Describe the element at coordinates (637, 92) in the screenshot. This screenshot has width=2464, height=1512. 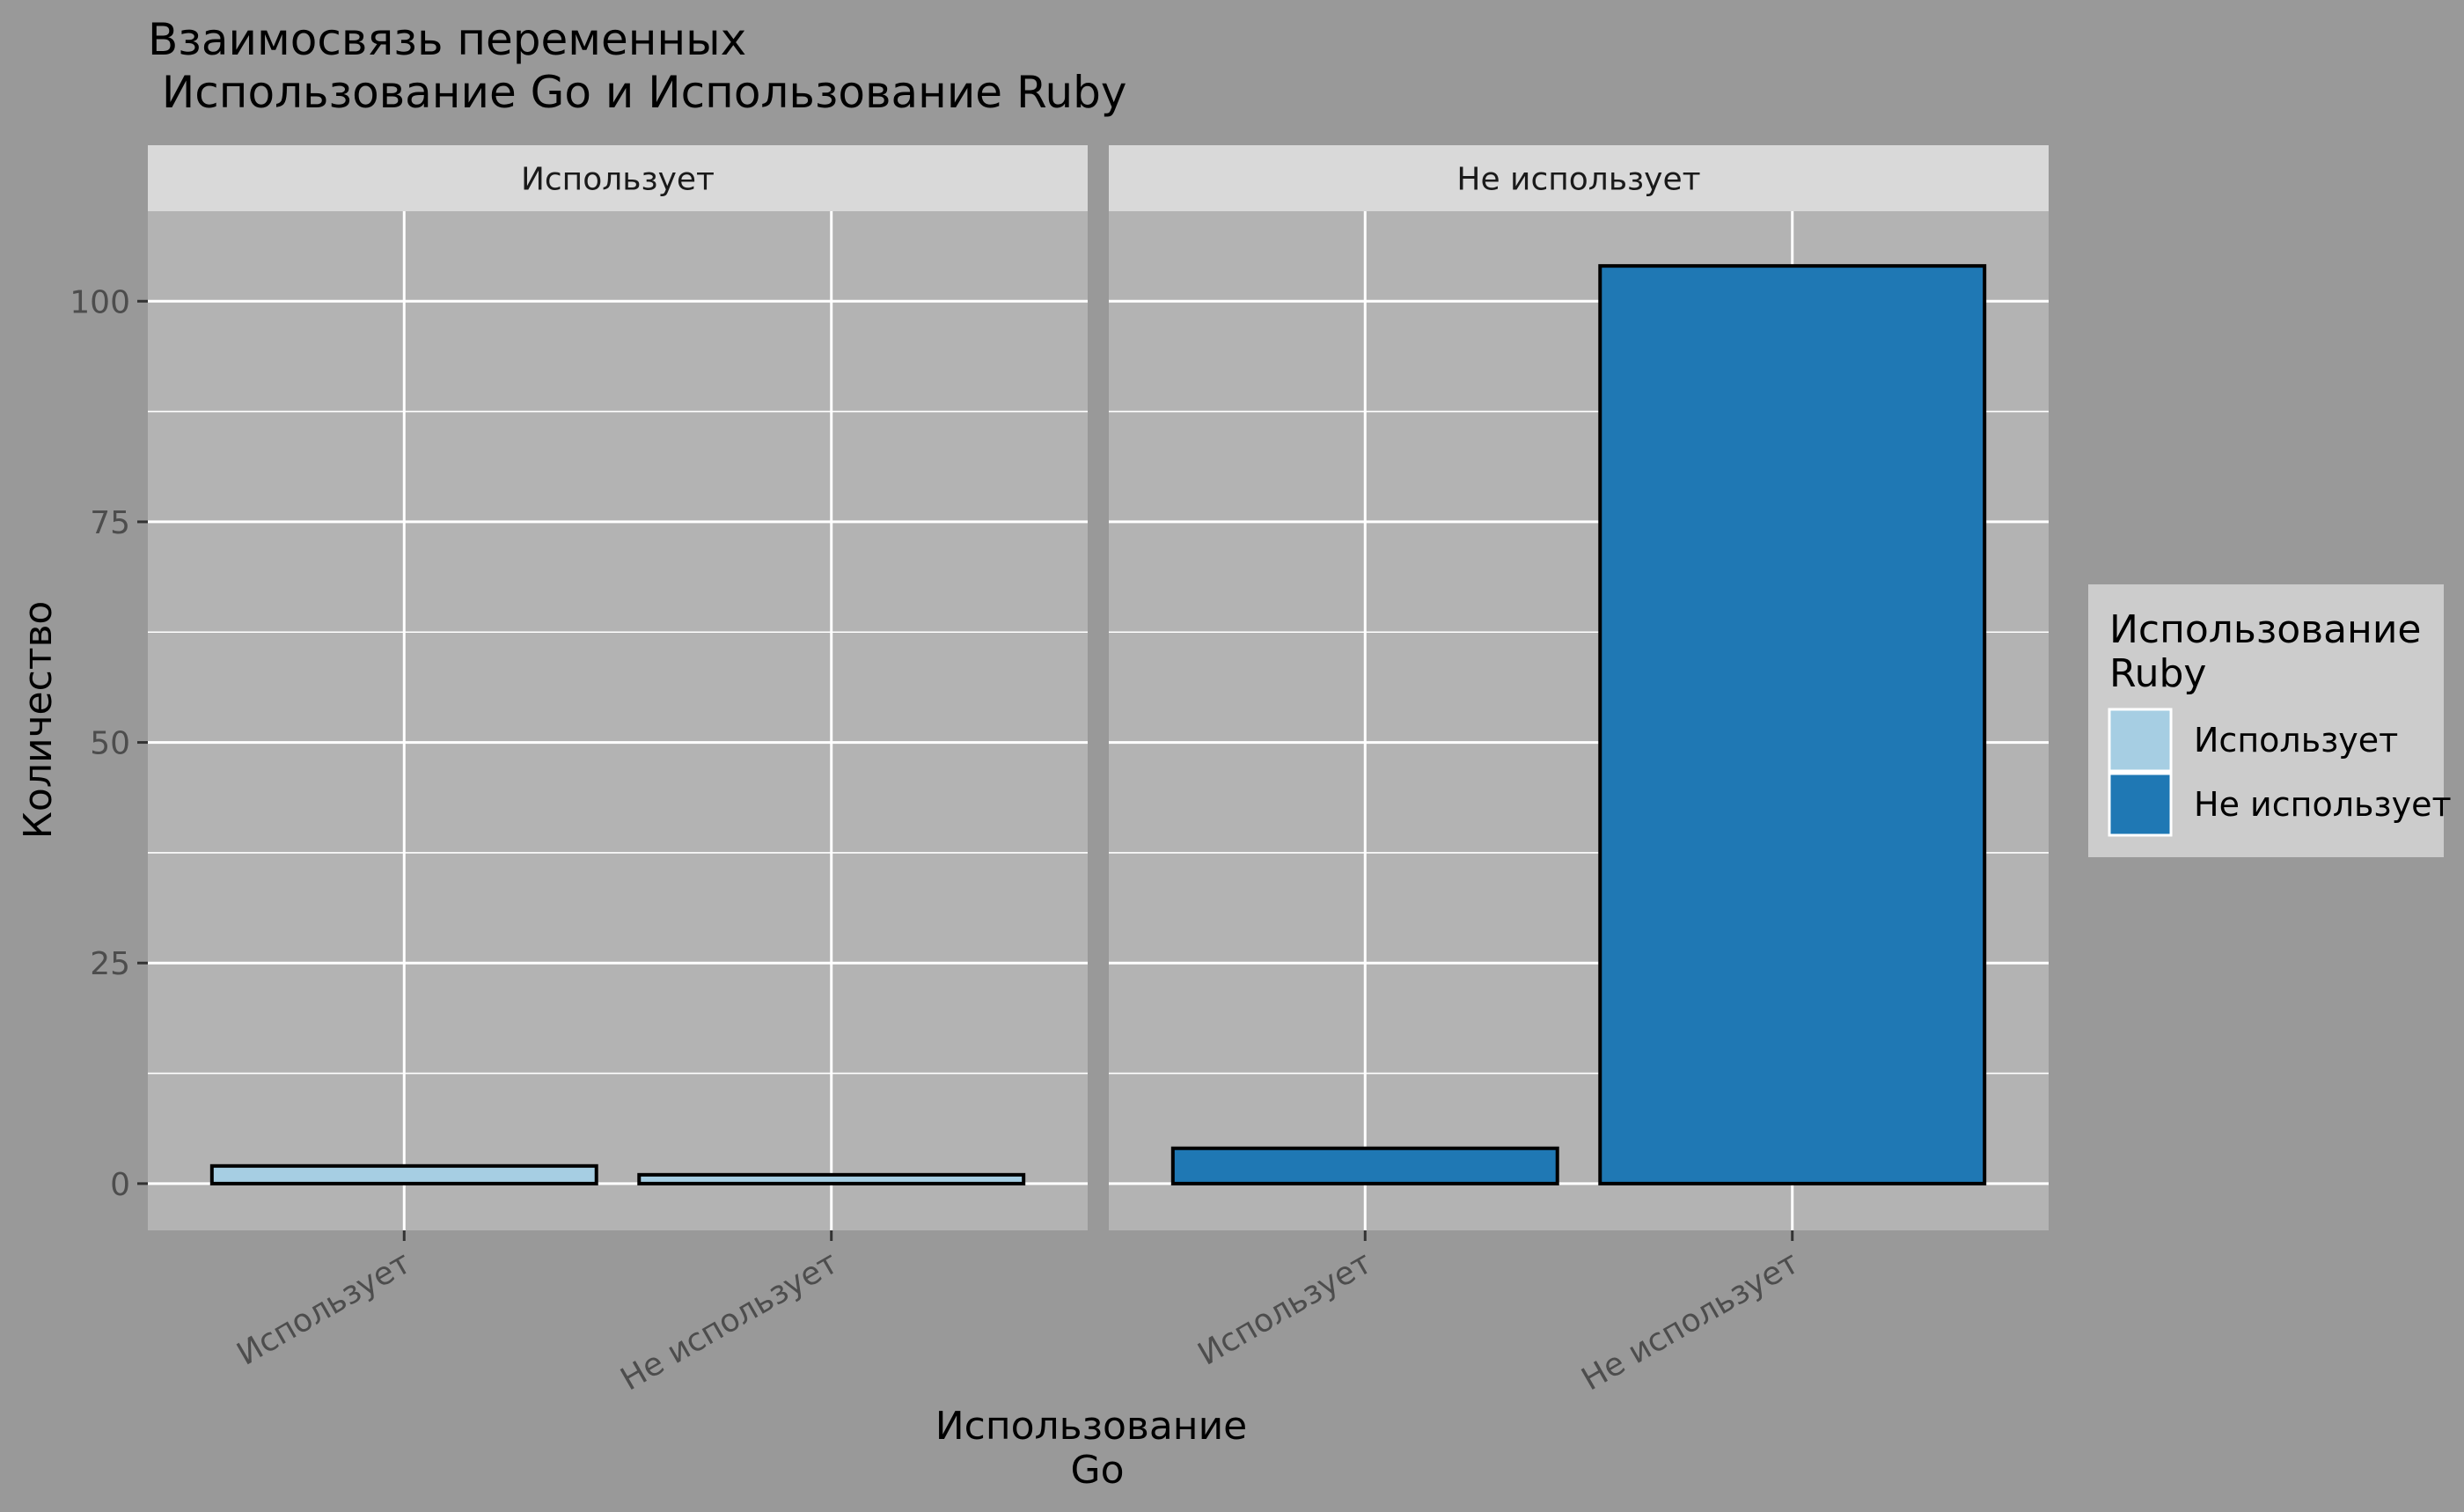
I see `chart-title-line-2: Использование Go и Использование Ruby` at that location.